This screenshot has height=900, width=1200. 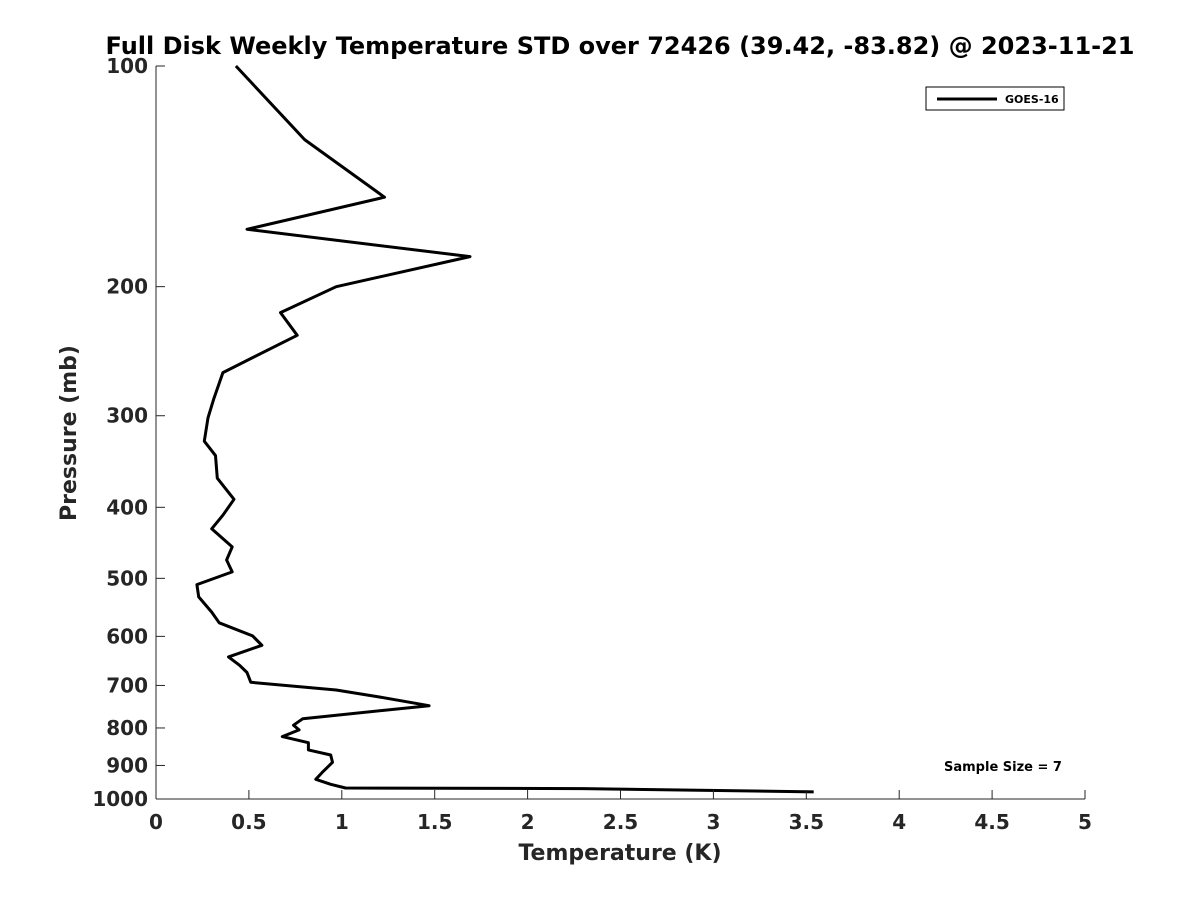 I want to click on x-tick-label: 2.5, so click(x=620, y=822).